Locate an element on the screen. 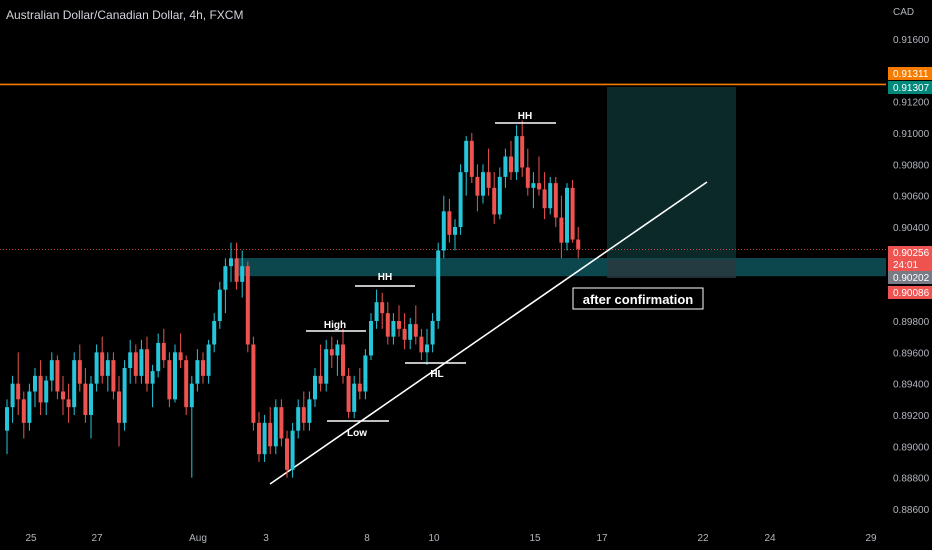 Image resolution: width=932 pixels, height=550 pixels. time-tick-label: Aug is located at coordinates (198, 538).